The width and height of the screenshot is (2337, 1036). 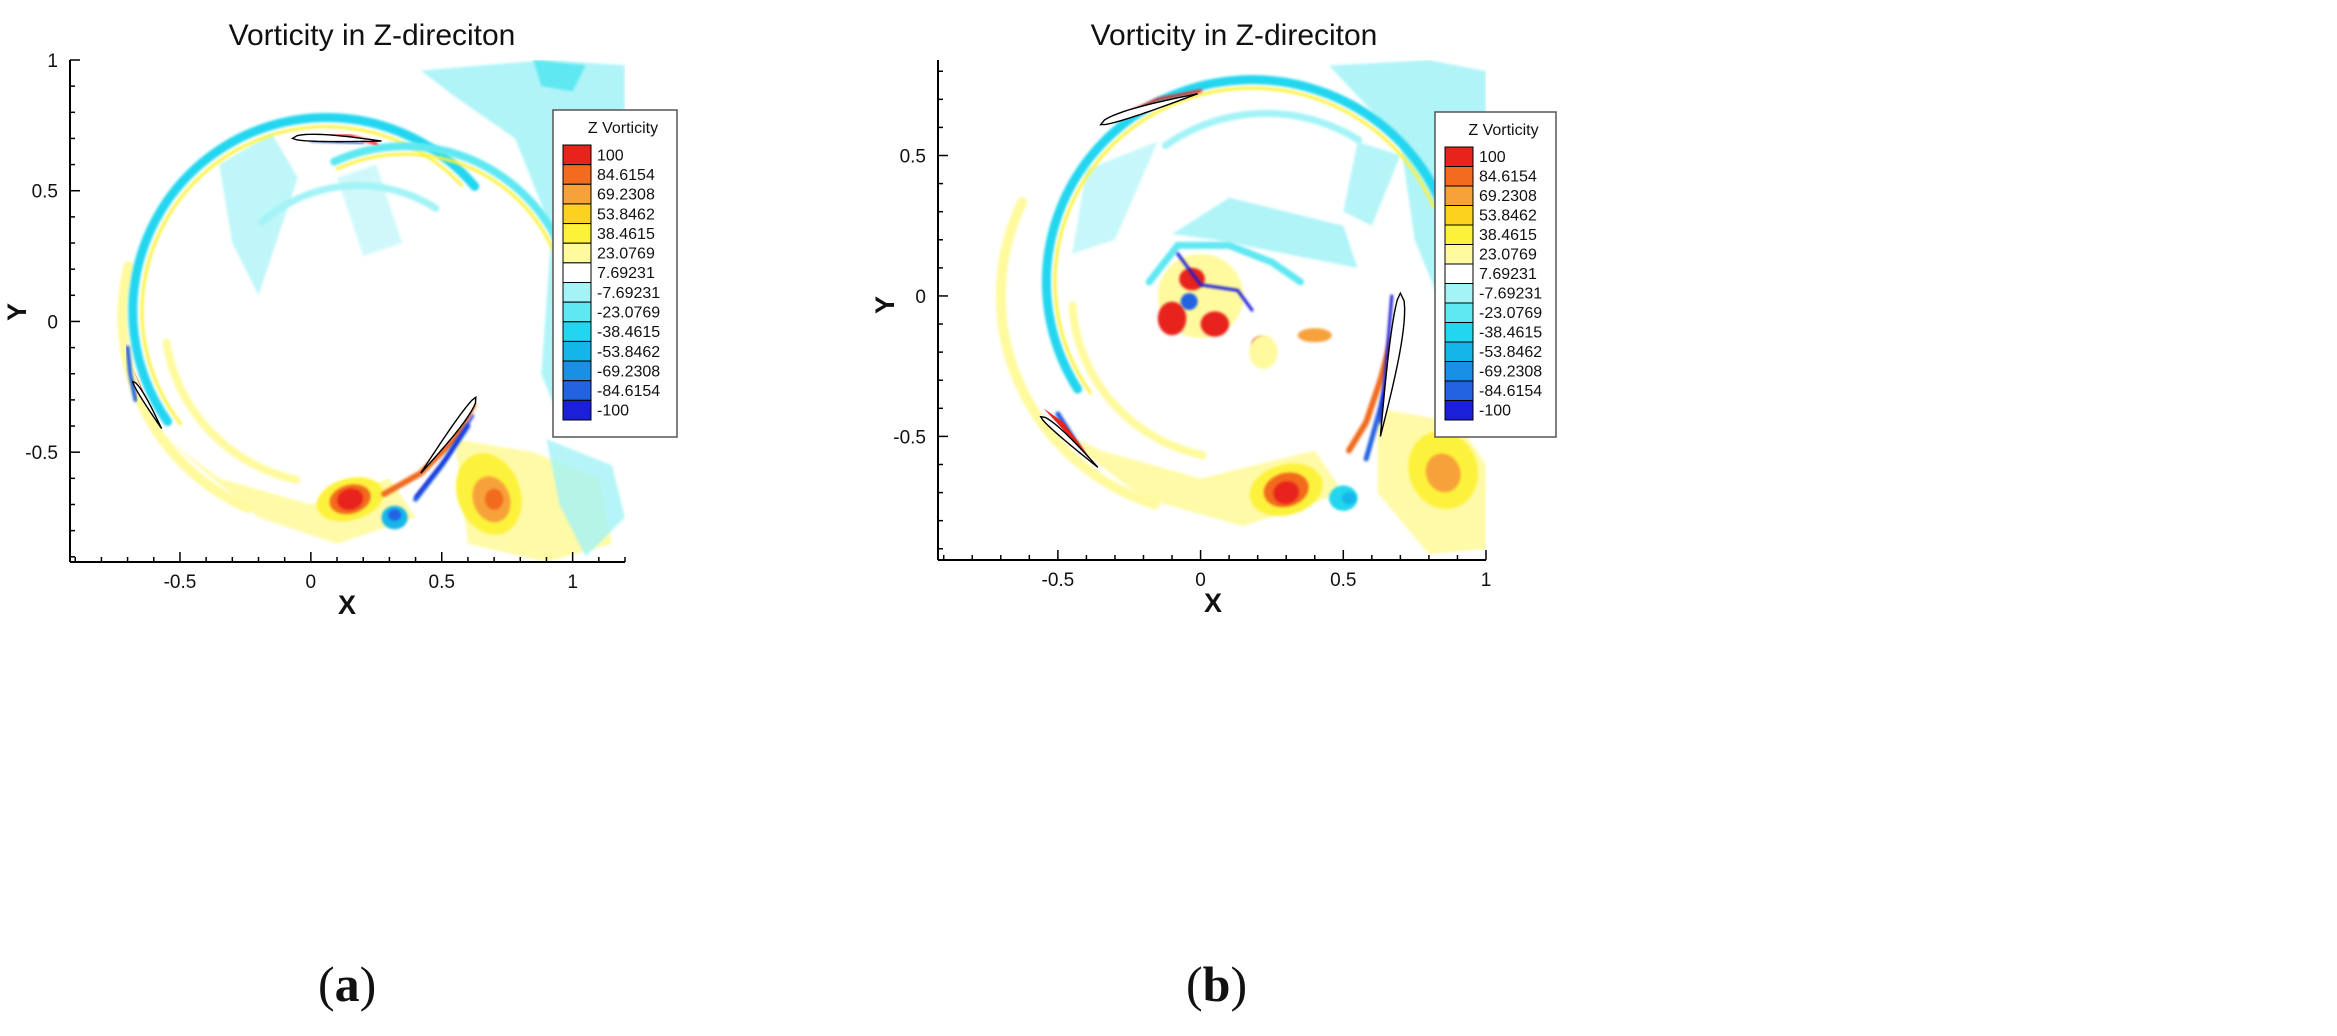 I want to click on yellow-arc-inner, so click(x=1137, y=380).